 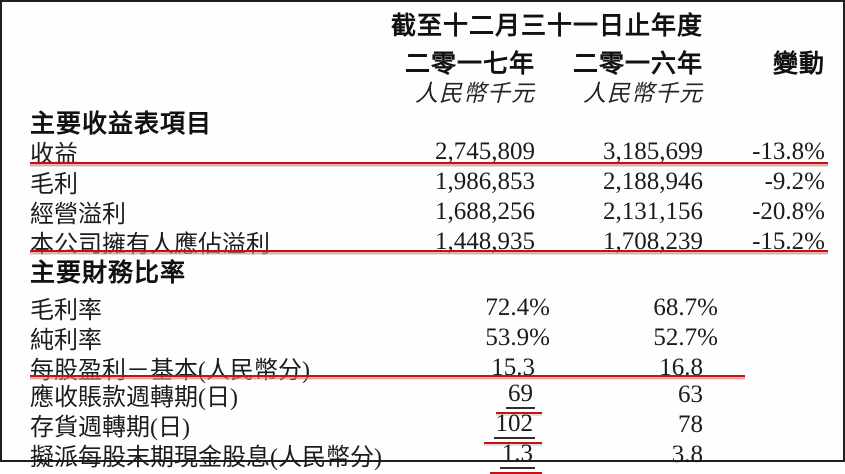 What do you see at coordinates (512, 427) in the screenshot?
I see `highlighted-value: 102` at bounding box center [512, 427].